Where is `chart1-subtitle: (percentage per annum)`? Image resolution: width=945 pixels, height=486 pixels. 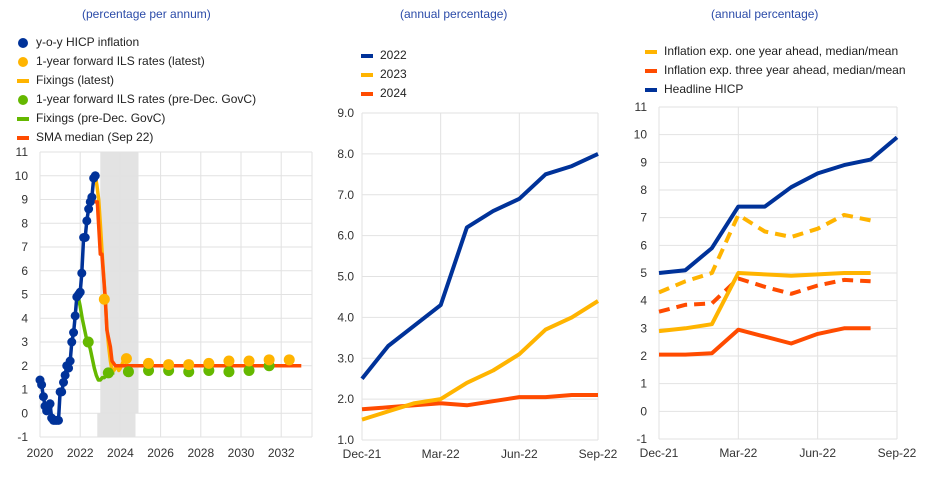
chart1-subtitle: (percentage per annum) is located at coordinates (146, 14).